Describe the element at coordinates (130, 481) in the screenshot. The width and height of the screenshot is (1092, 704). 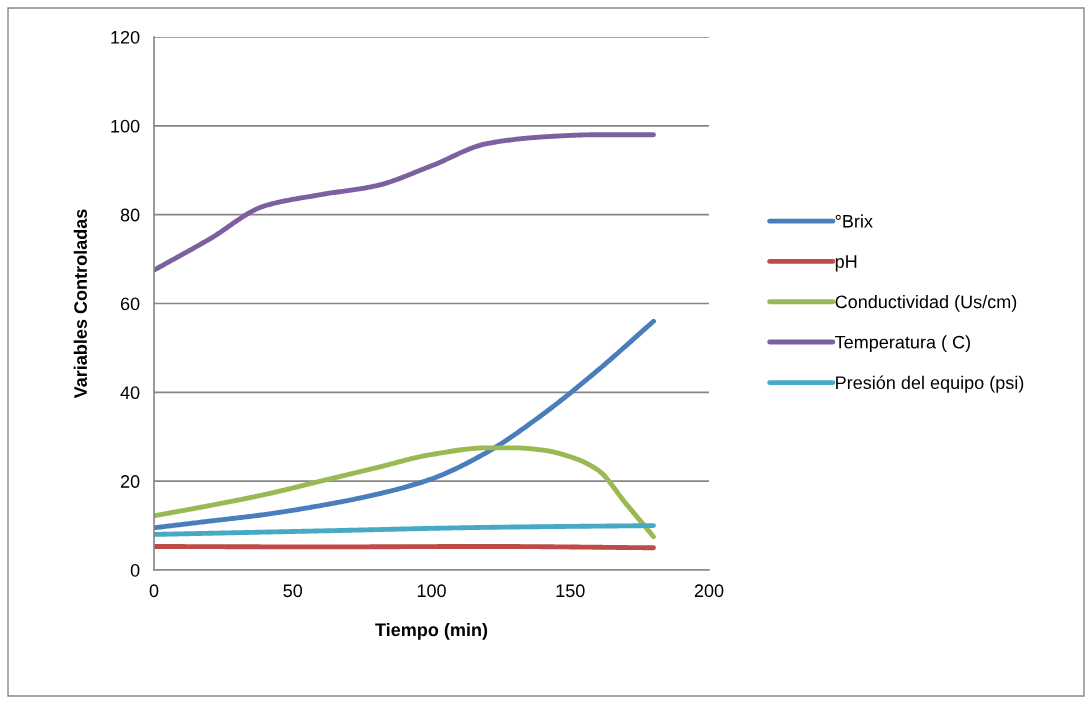
I see `y-tick-label: 20` at that location.